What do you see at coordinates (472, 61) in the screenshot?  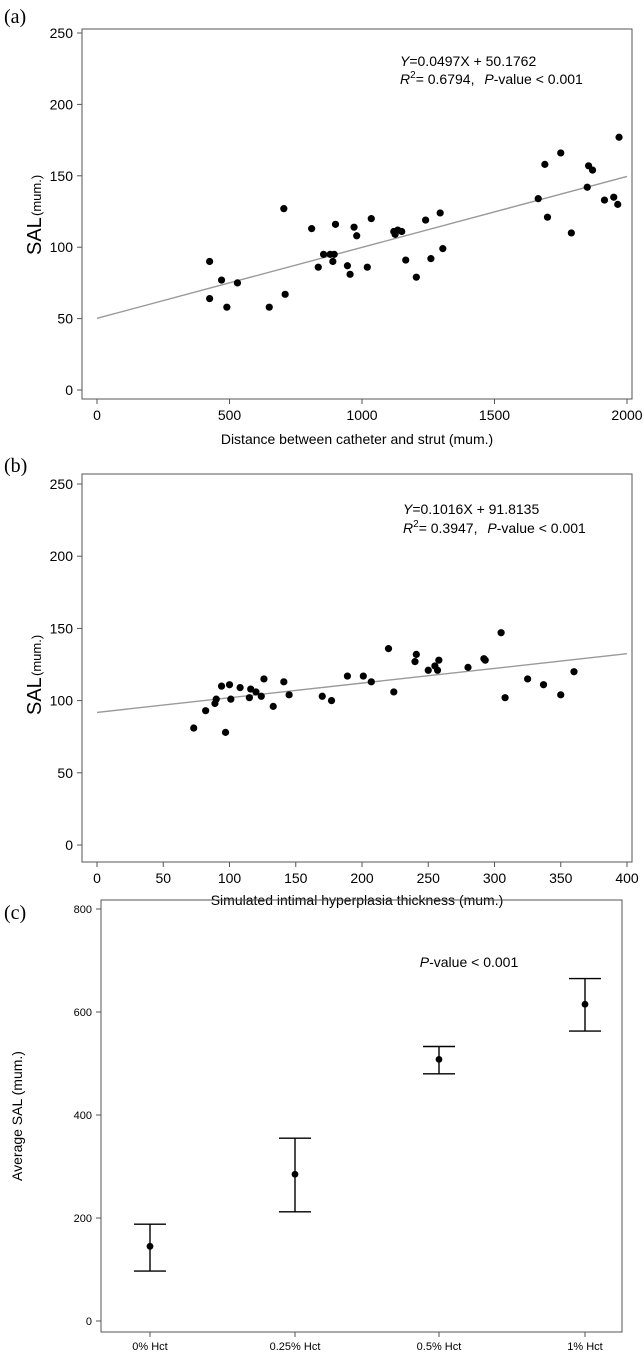 I see `equation-rest: =0.0497X + 50.1762` at bounding box center [472, 61].